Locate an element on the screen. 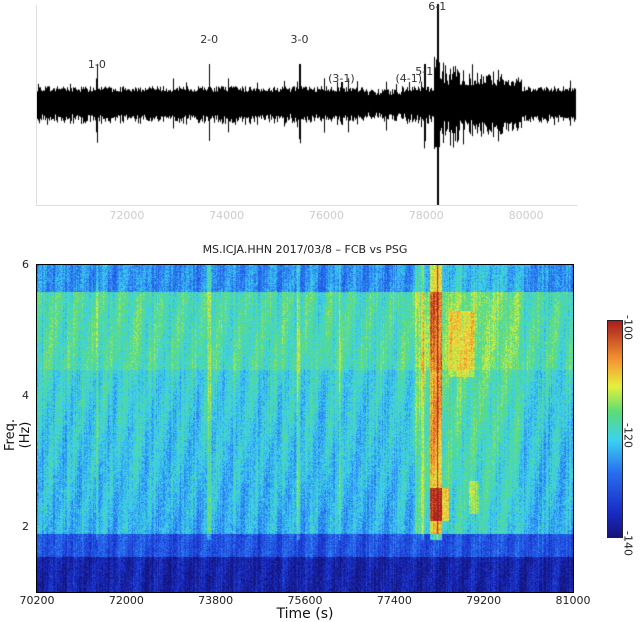 Image resolution: width=640 pixels, height=622 pixels. spectrogram-x-tick: 79200 is located at coordinates (484, 600).